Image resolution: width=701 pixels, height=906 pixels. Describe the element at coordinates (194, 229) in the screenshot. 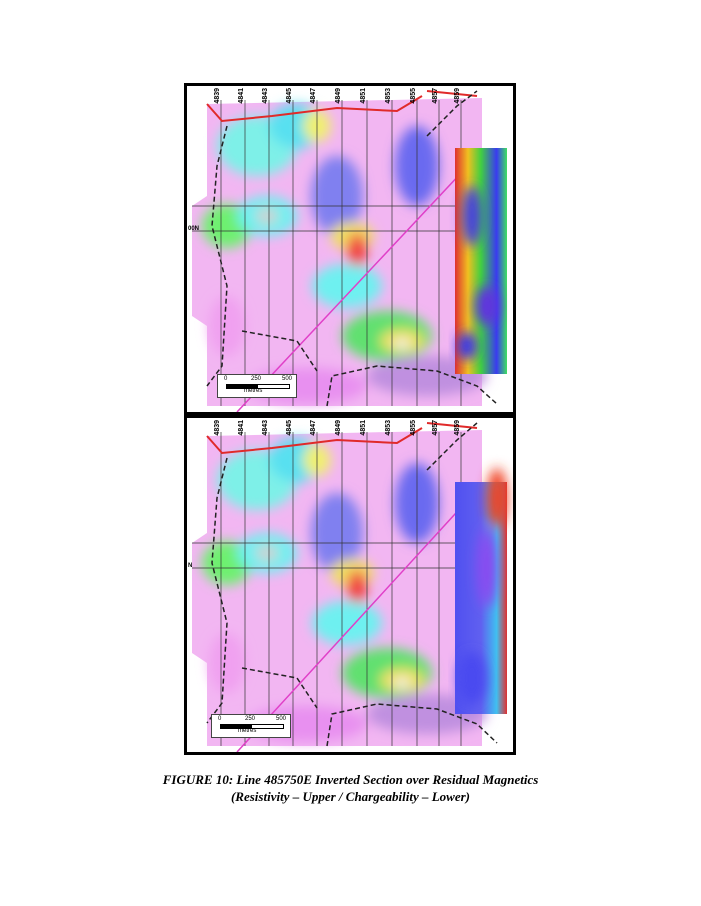

I see `northing-label: 00N` at that location.